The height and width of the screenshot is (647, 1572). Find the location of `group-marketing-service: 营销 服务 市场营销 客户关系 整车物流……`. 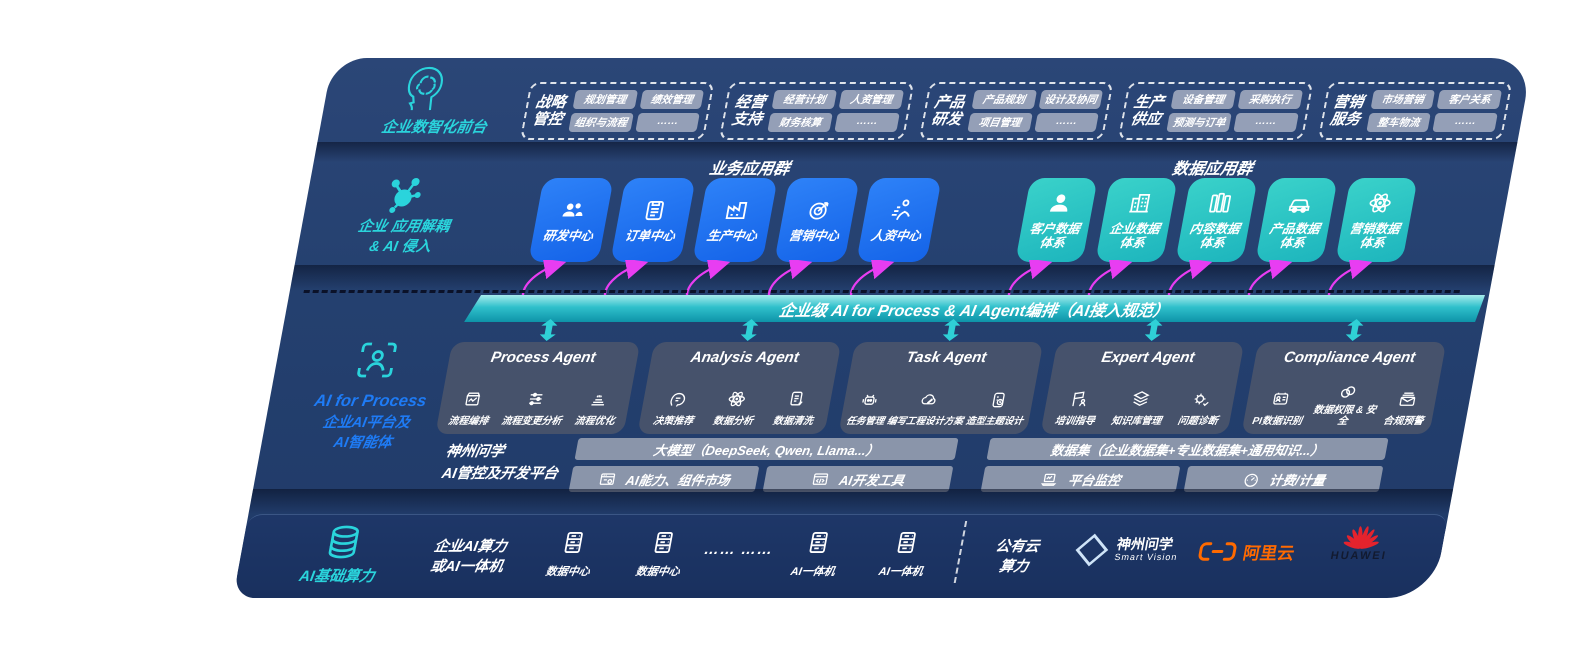

group-marketing-service: 营销 服务 市场营销 客户关系 整车物流…… is located at coordinates (1415, 111).